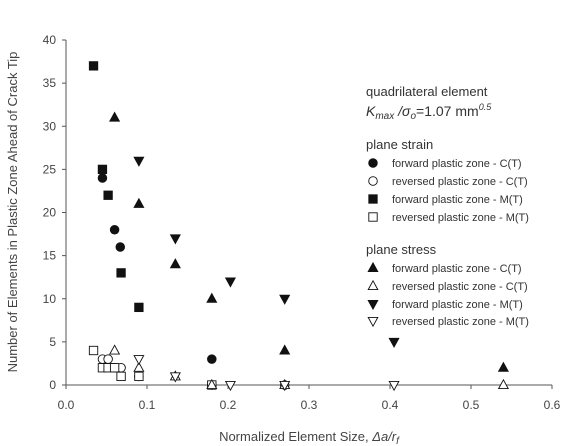 The width and height of the screenshot is (569, 446). What do you see at coordinates (50, 126) in the screenshot?
I see `y-tick-label: 30` at bounding box center [50, 126].